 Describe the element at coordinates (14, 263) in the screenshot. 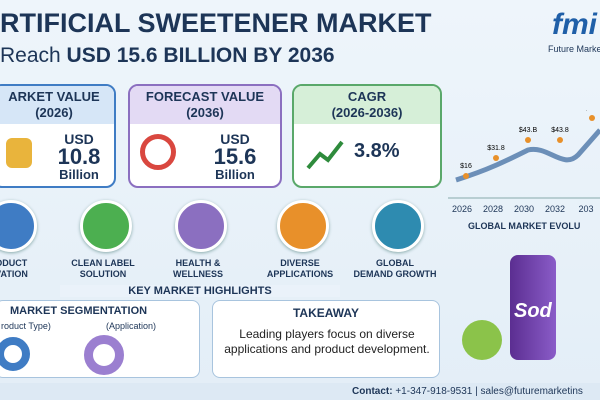

I see `highlight-line: RODUCT` at that location.